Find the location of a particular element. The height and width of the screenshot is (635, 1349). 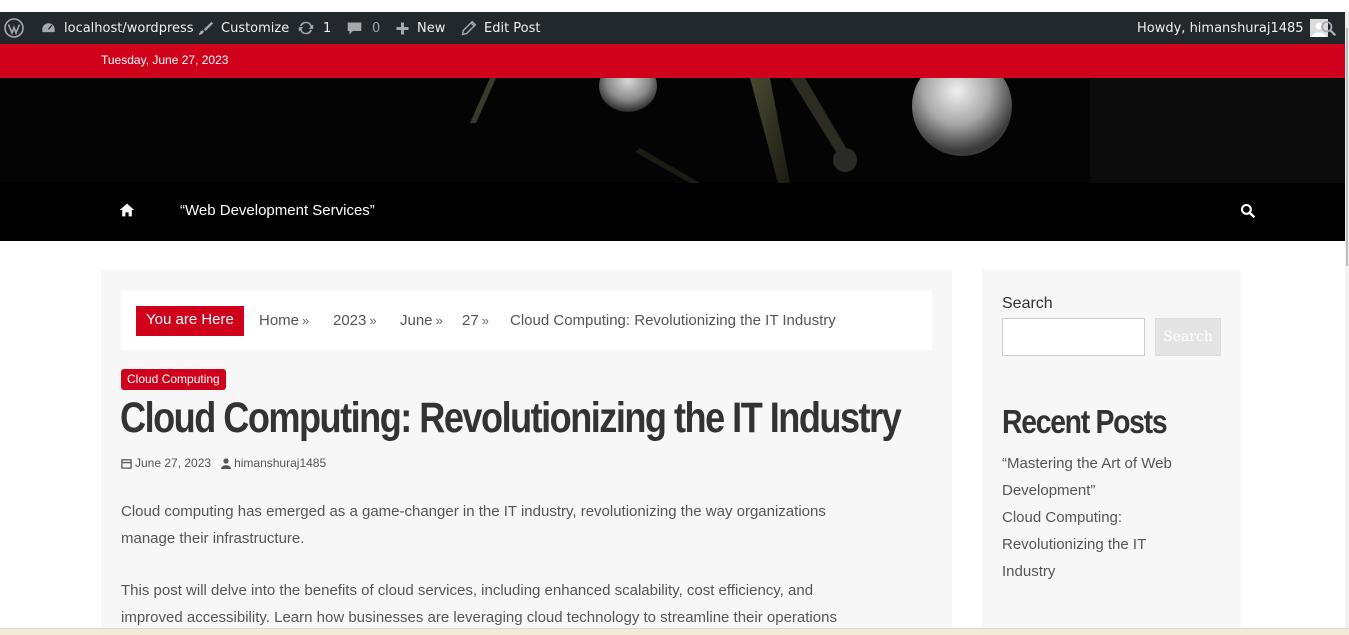

admin-search-button is located at coordinates (1328, 28).